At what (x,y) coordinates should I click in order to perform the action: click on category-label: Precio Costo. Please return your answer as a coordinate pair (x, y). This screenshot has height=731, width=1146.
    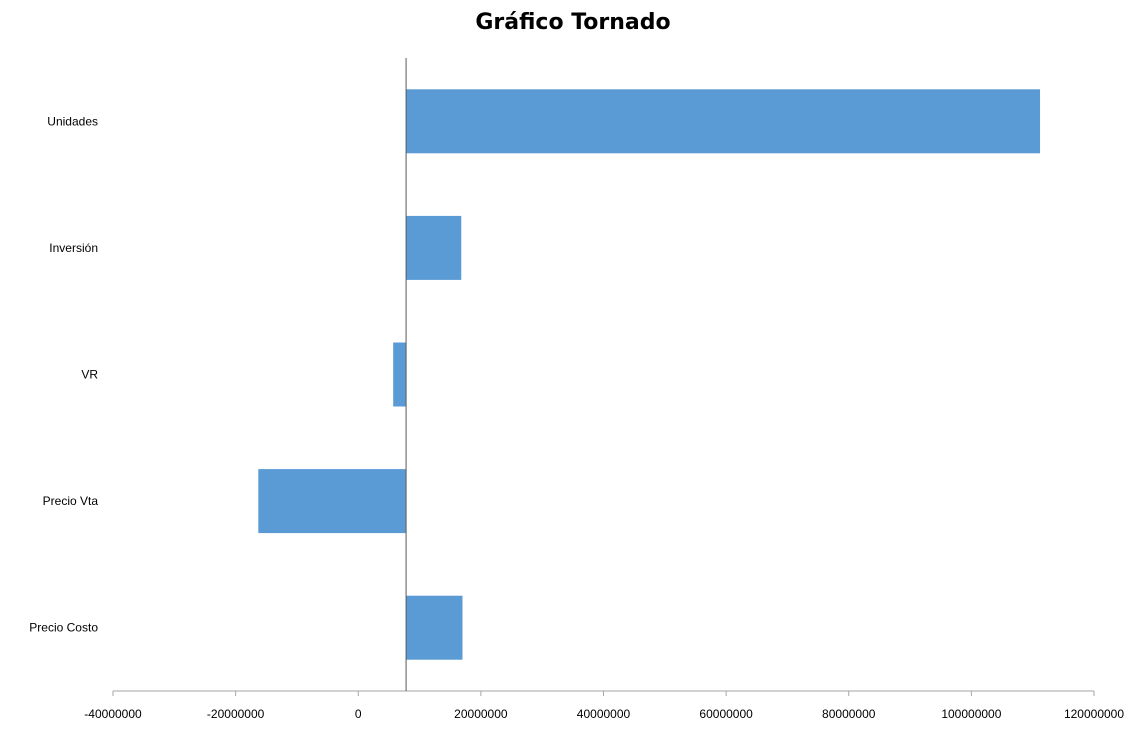
    Looking at the image, I should click on (63, 628).